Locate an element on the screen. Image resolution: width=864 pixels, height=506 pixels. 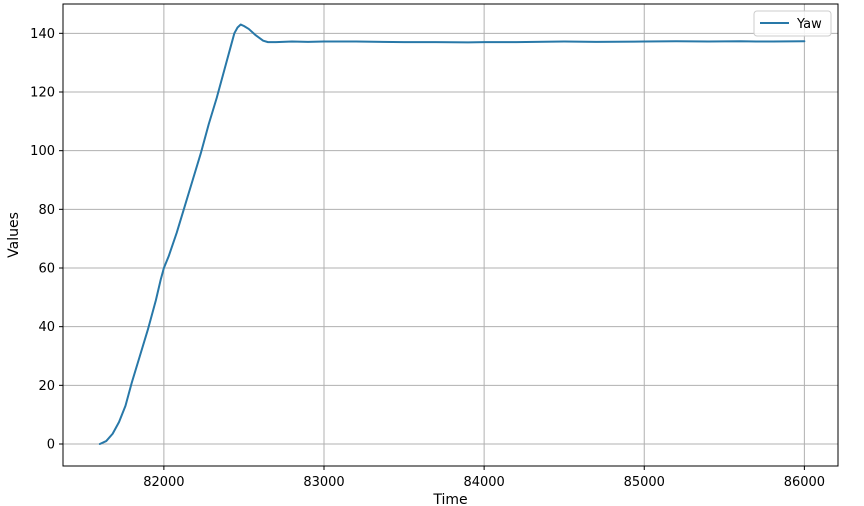
x-axis-label: Time is located at coordinates (449, 499).